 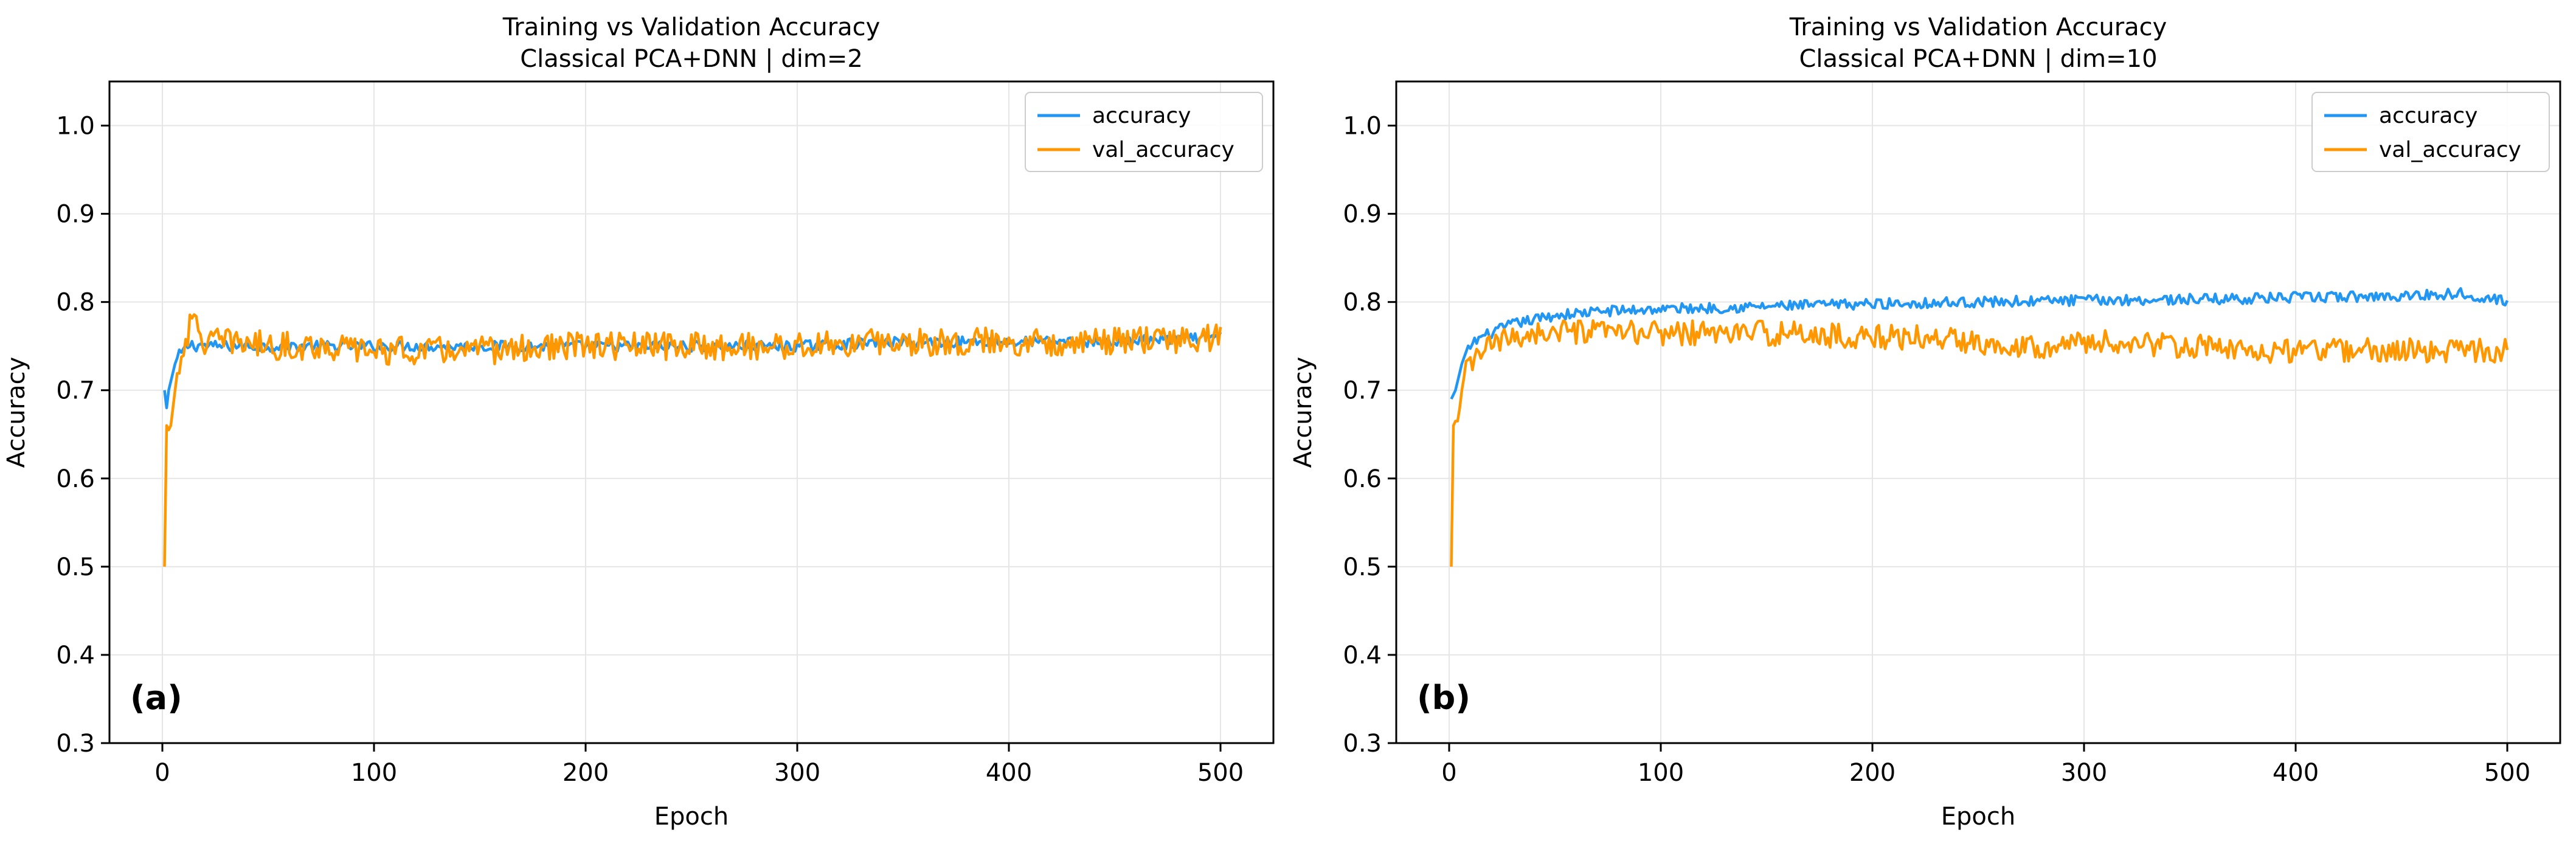 What do you see at coordinates (1443, 698) in the screenshot?
I see `panel-label: (b)` at bounding box center [1443, 698].